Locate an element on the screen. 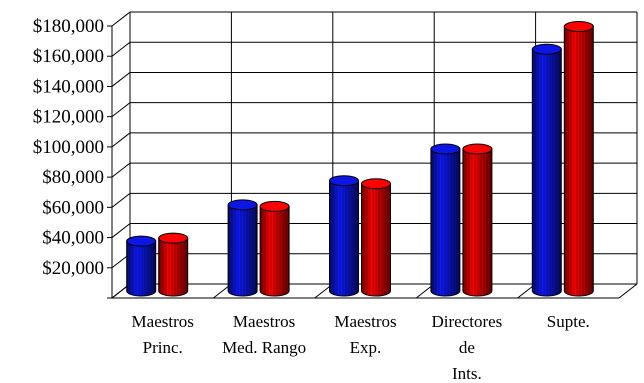  x-category-label: Maestros Med. Rango is located at coordinates (264, 334).